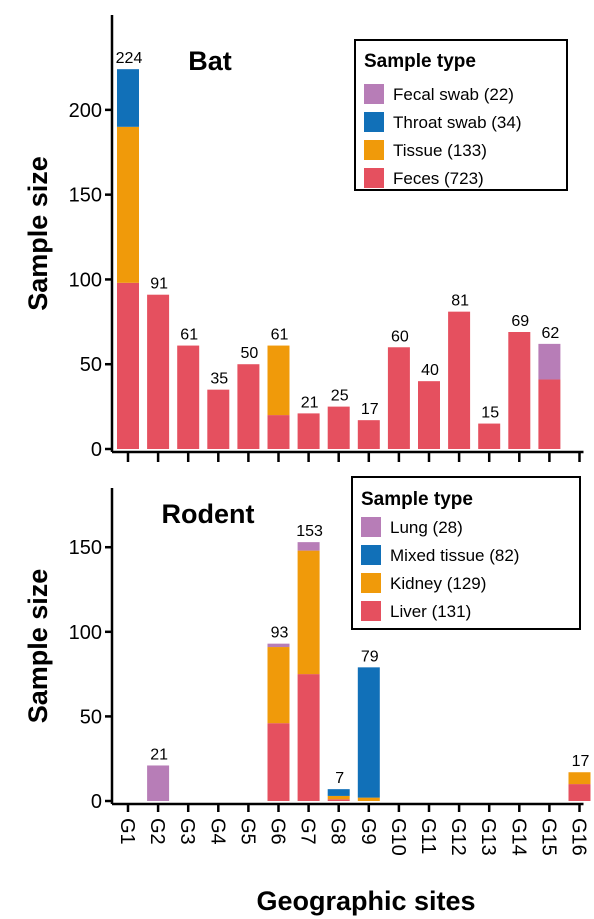 Image resolution: width=594 pixels, height=919 pixels. What do you see at coordinates (430, 611) in the screenshot?
I see `legend-entry-label: Liver (131)` at bounding box center [430, 611].